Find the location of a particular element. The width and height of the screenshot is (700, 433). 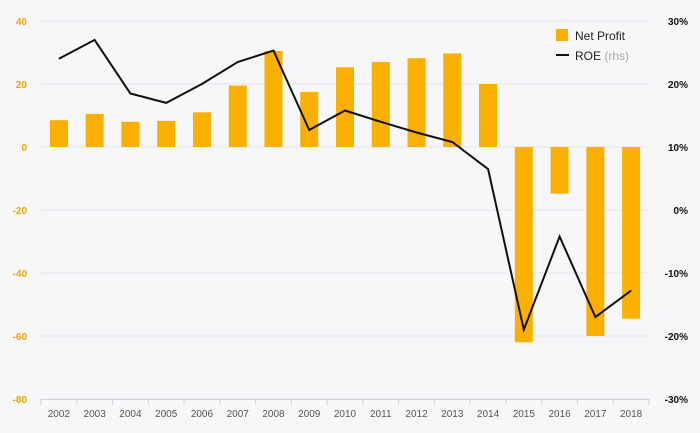

x-tick-label: 2003 is located at coordinates (95, 414).